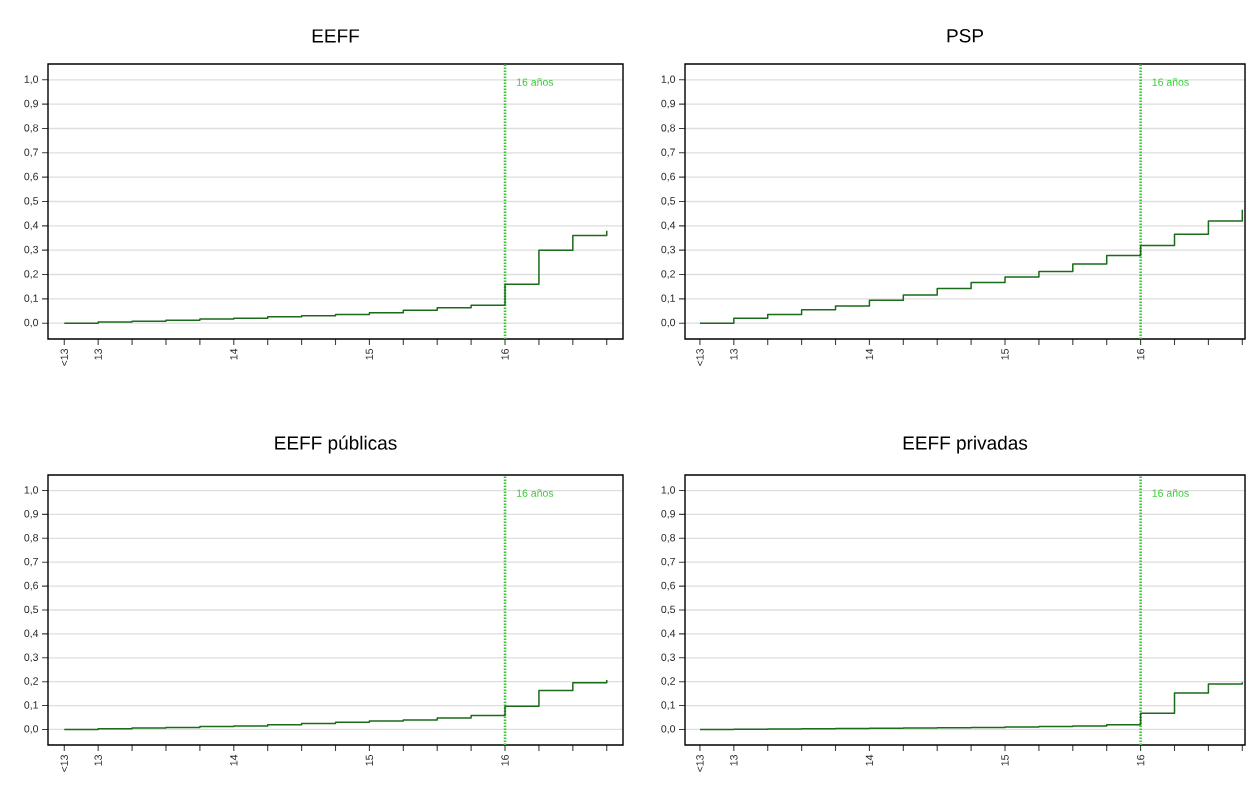 Image resolution: width=1248 pixels, height=787 pixels. I want to click on chart-title: PSP, so click(965, 36).